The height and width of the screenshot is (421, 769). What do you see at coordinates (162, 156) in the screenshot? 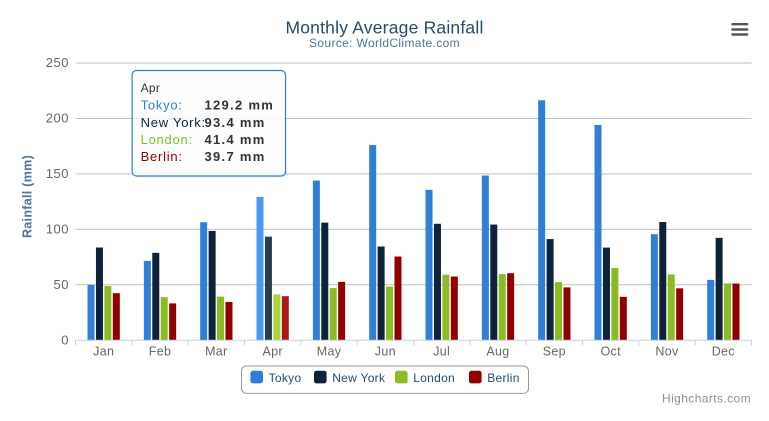
I see `svg-text: Berlin:` at bounding box center [162, 156].